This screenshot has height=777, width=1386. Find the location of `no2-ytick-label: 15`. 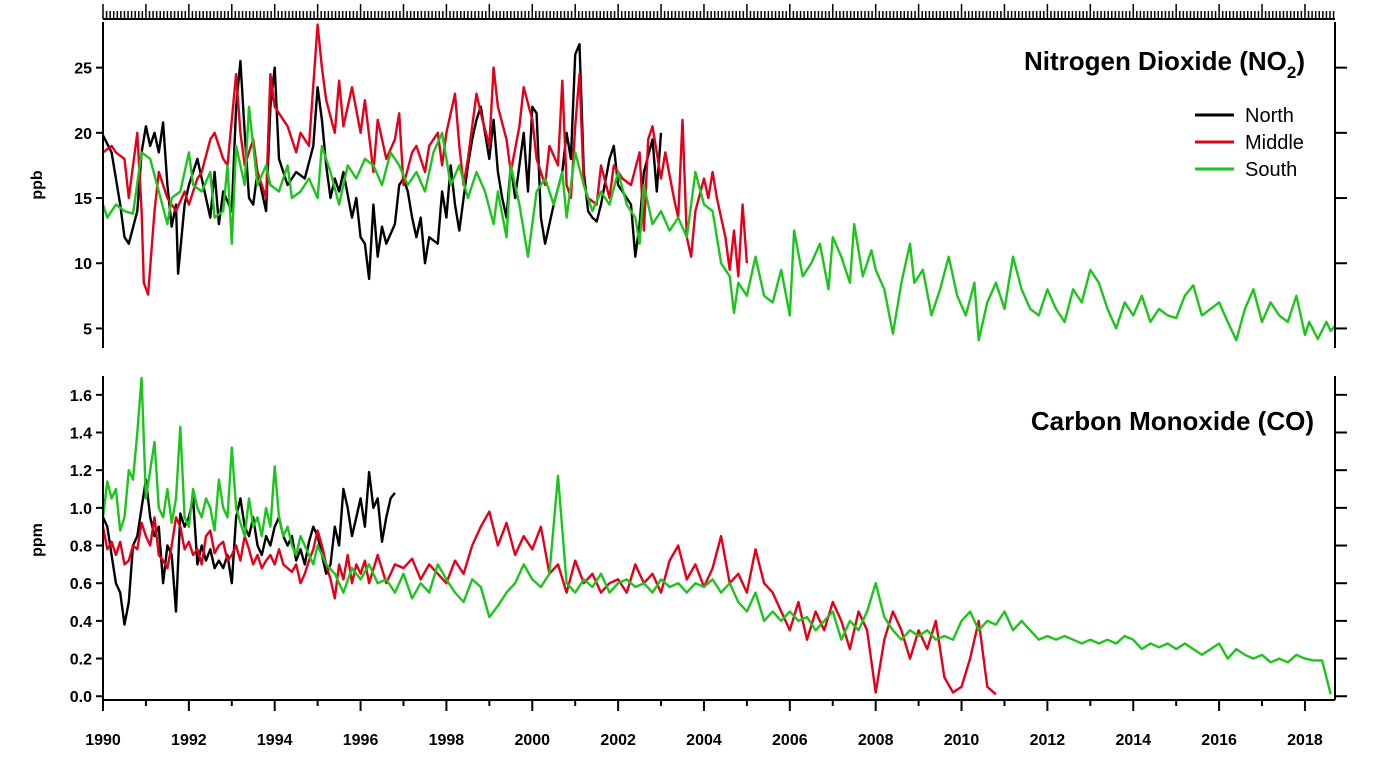

no2-ytick-label: 15 is located at coordinates (83, 199).